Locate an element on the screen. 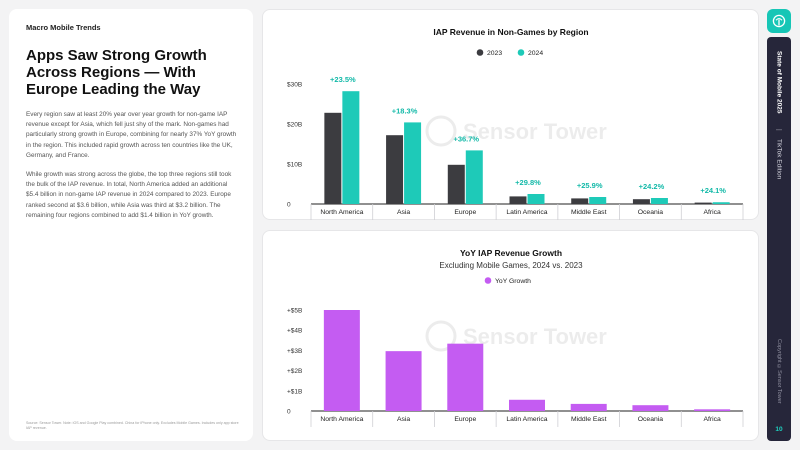  y-tick-label: +$1B is located at coordinates (294, 391).